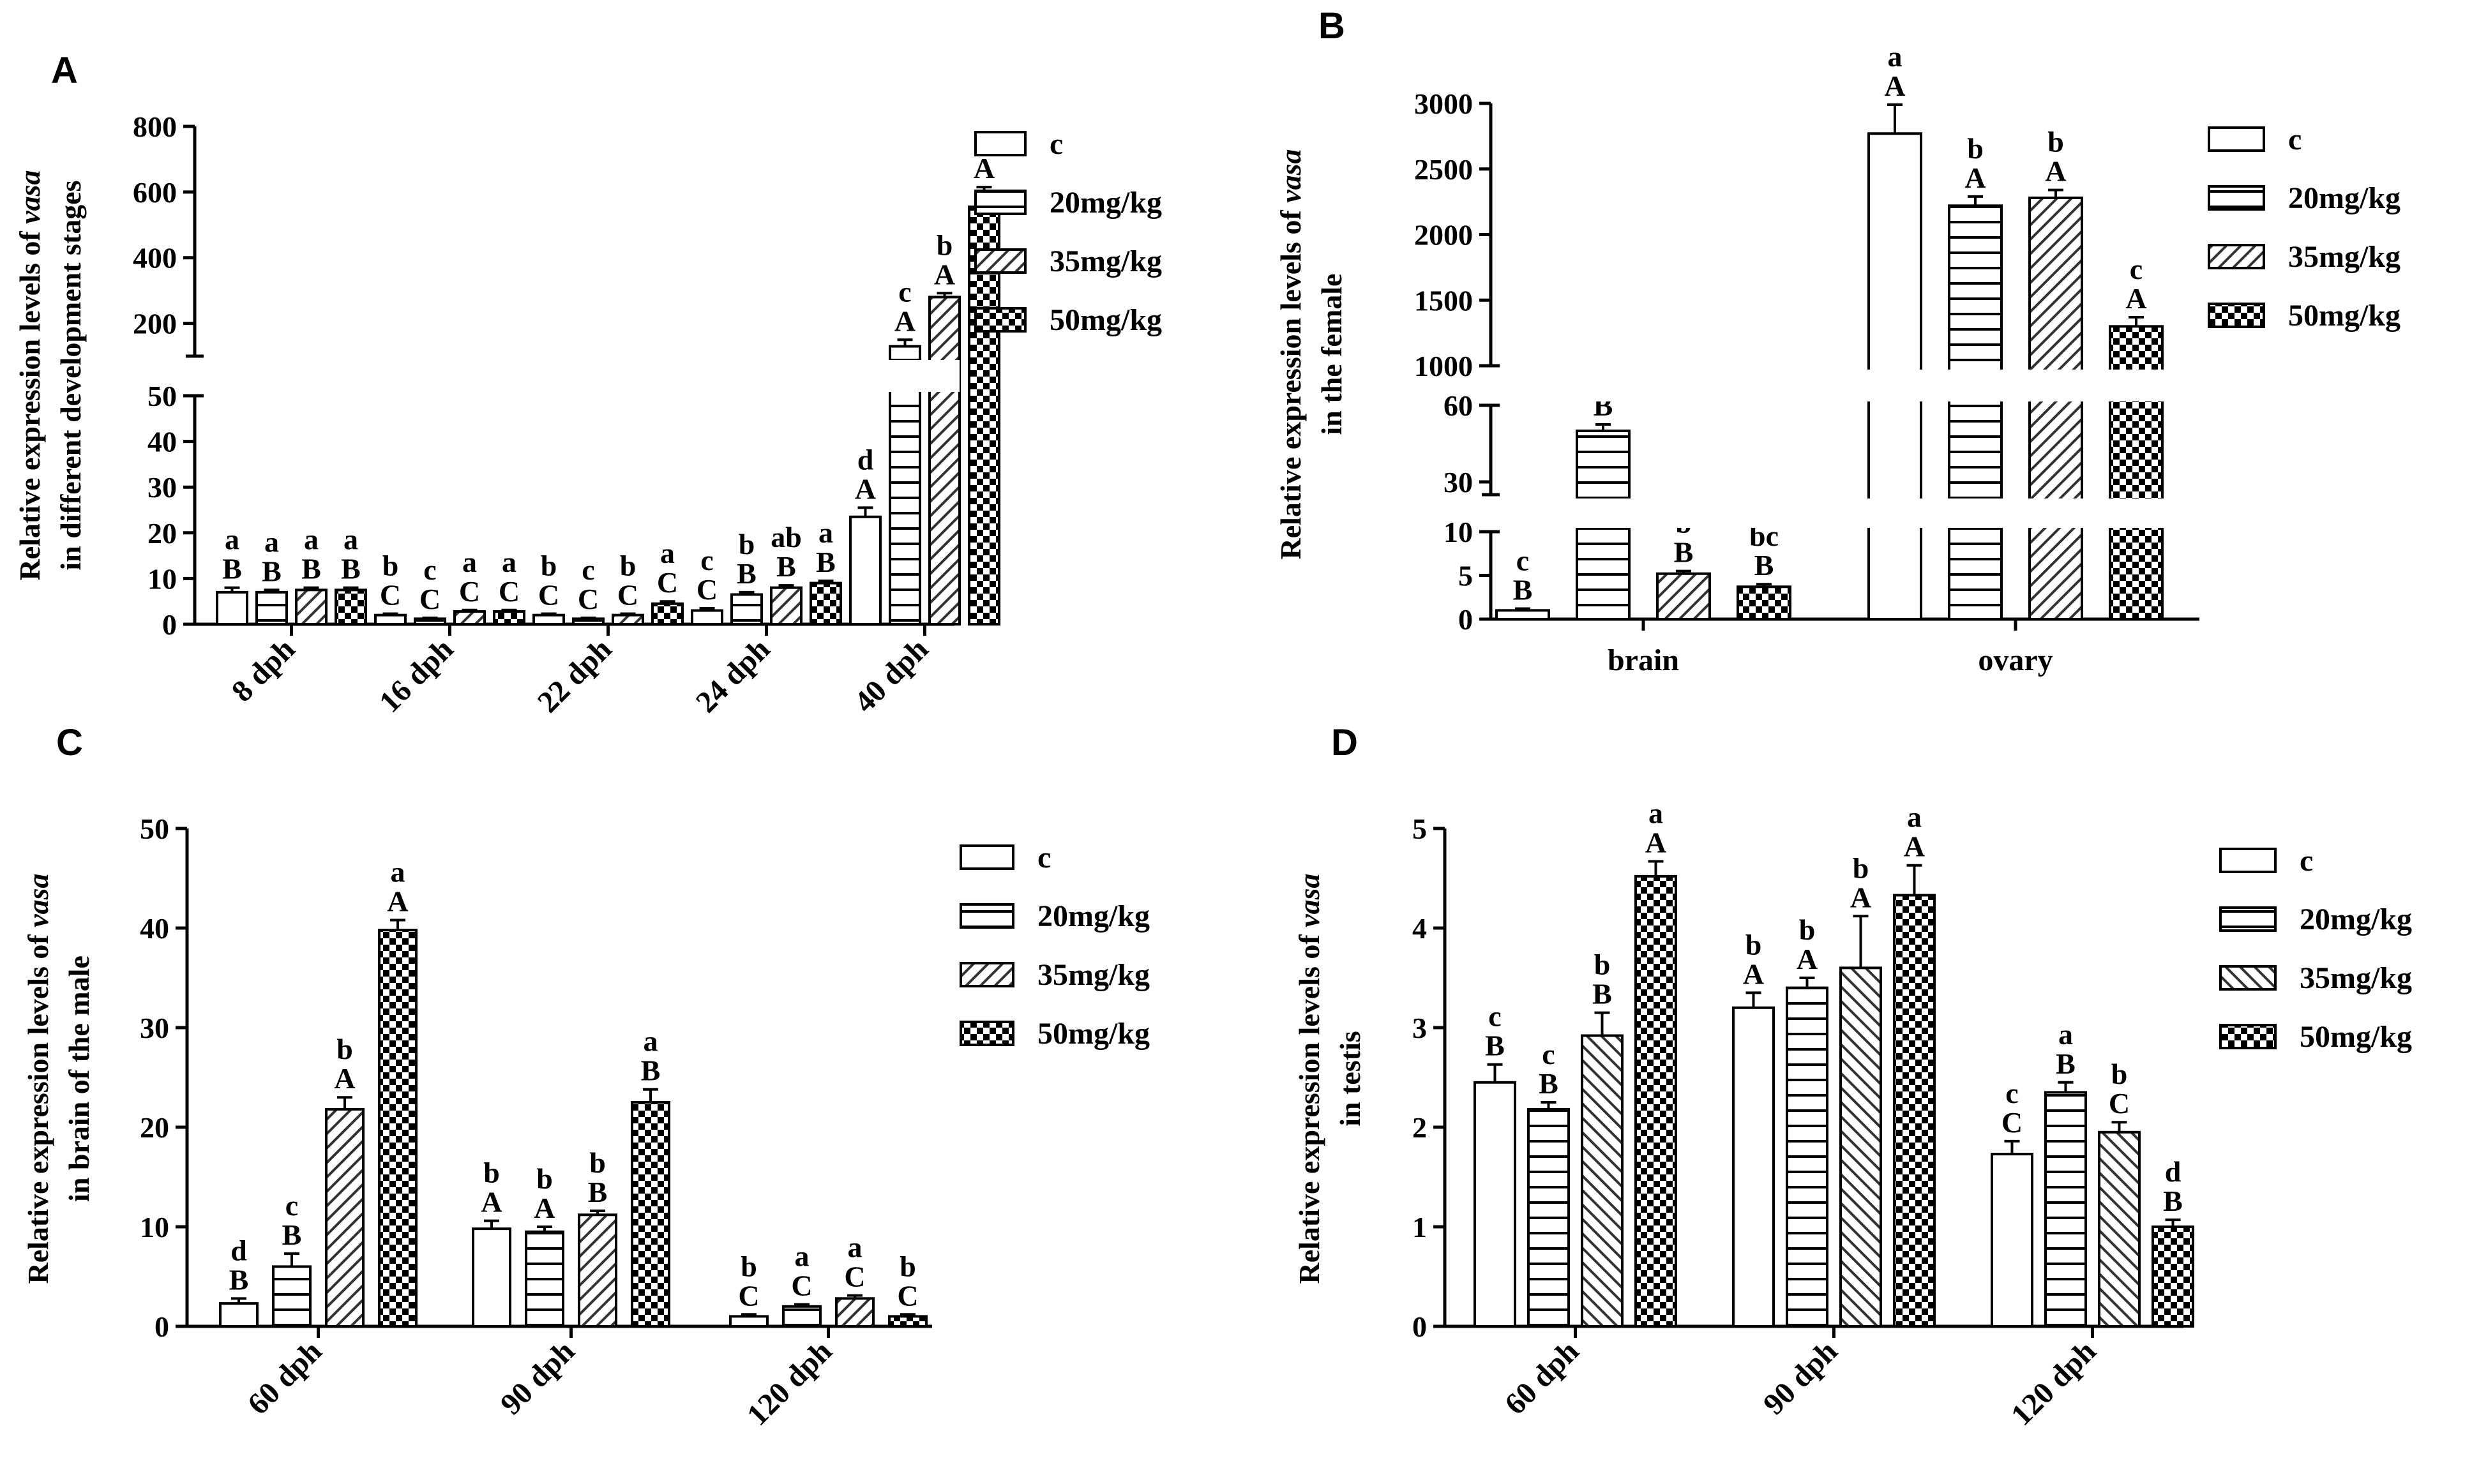 This screenshot has height=1484, width=2472. What do you see at coordinates (1443, 300) in the screenshot?
I see `y-tick-label: 1500` at bounding box center [1443, 300].